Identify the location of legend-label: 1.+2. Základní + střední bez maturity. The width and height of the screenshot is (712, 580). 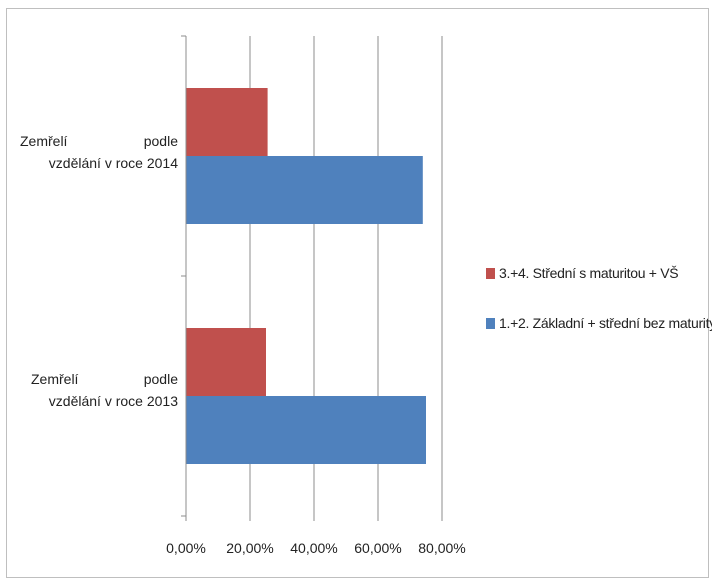
(605, 323).